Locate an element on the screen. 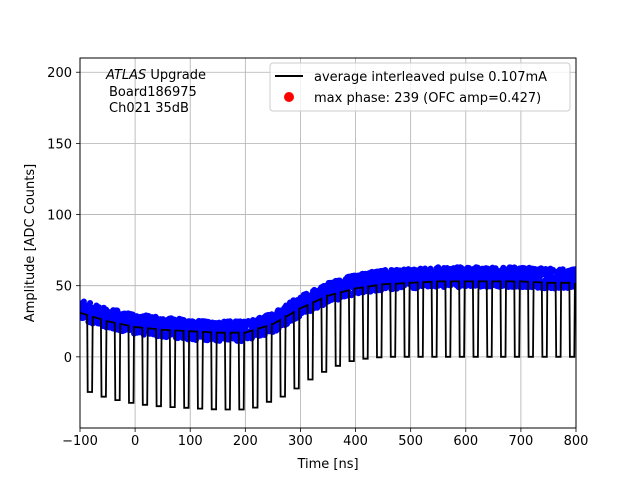 This screenshot has height=480, width=640. annotation-channel: Ch021 35dB is located at coordinates (149, 108).